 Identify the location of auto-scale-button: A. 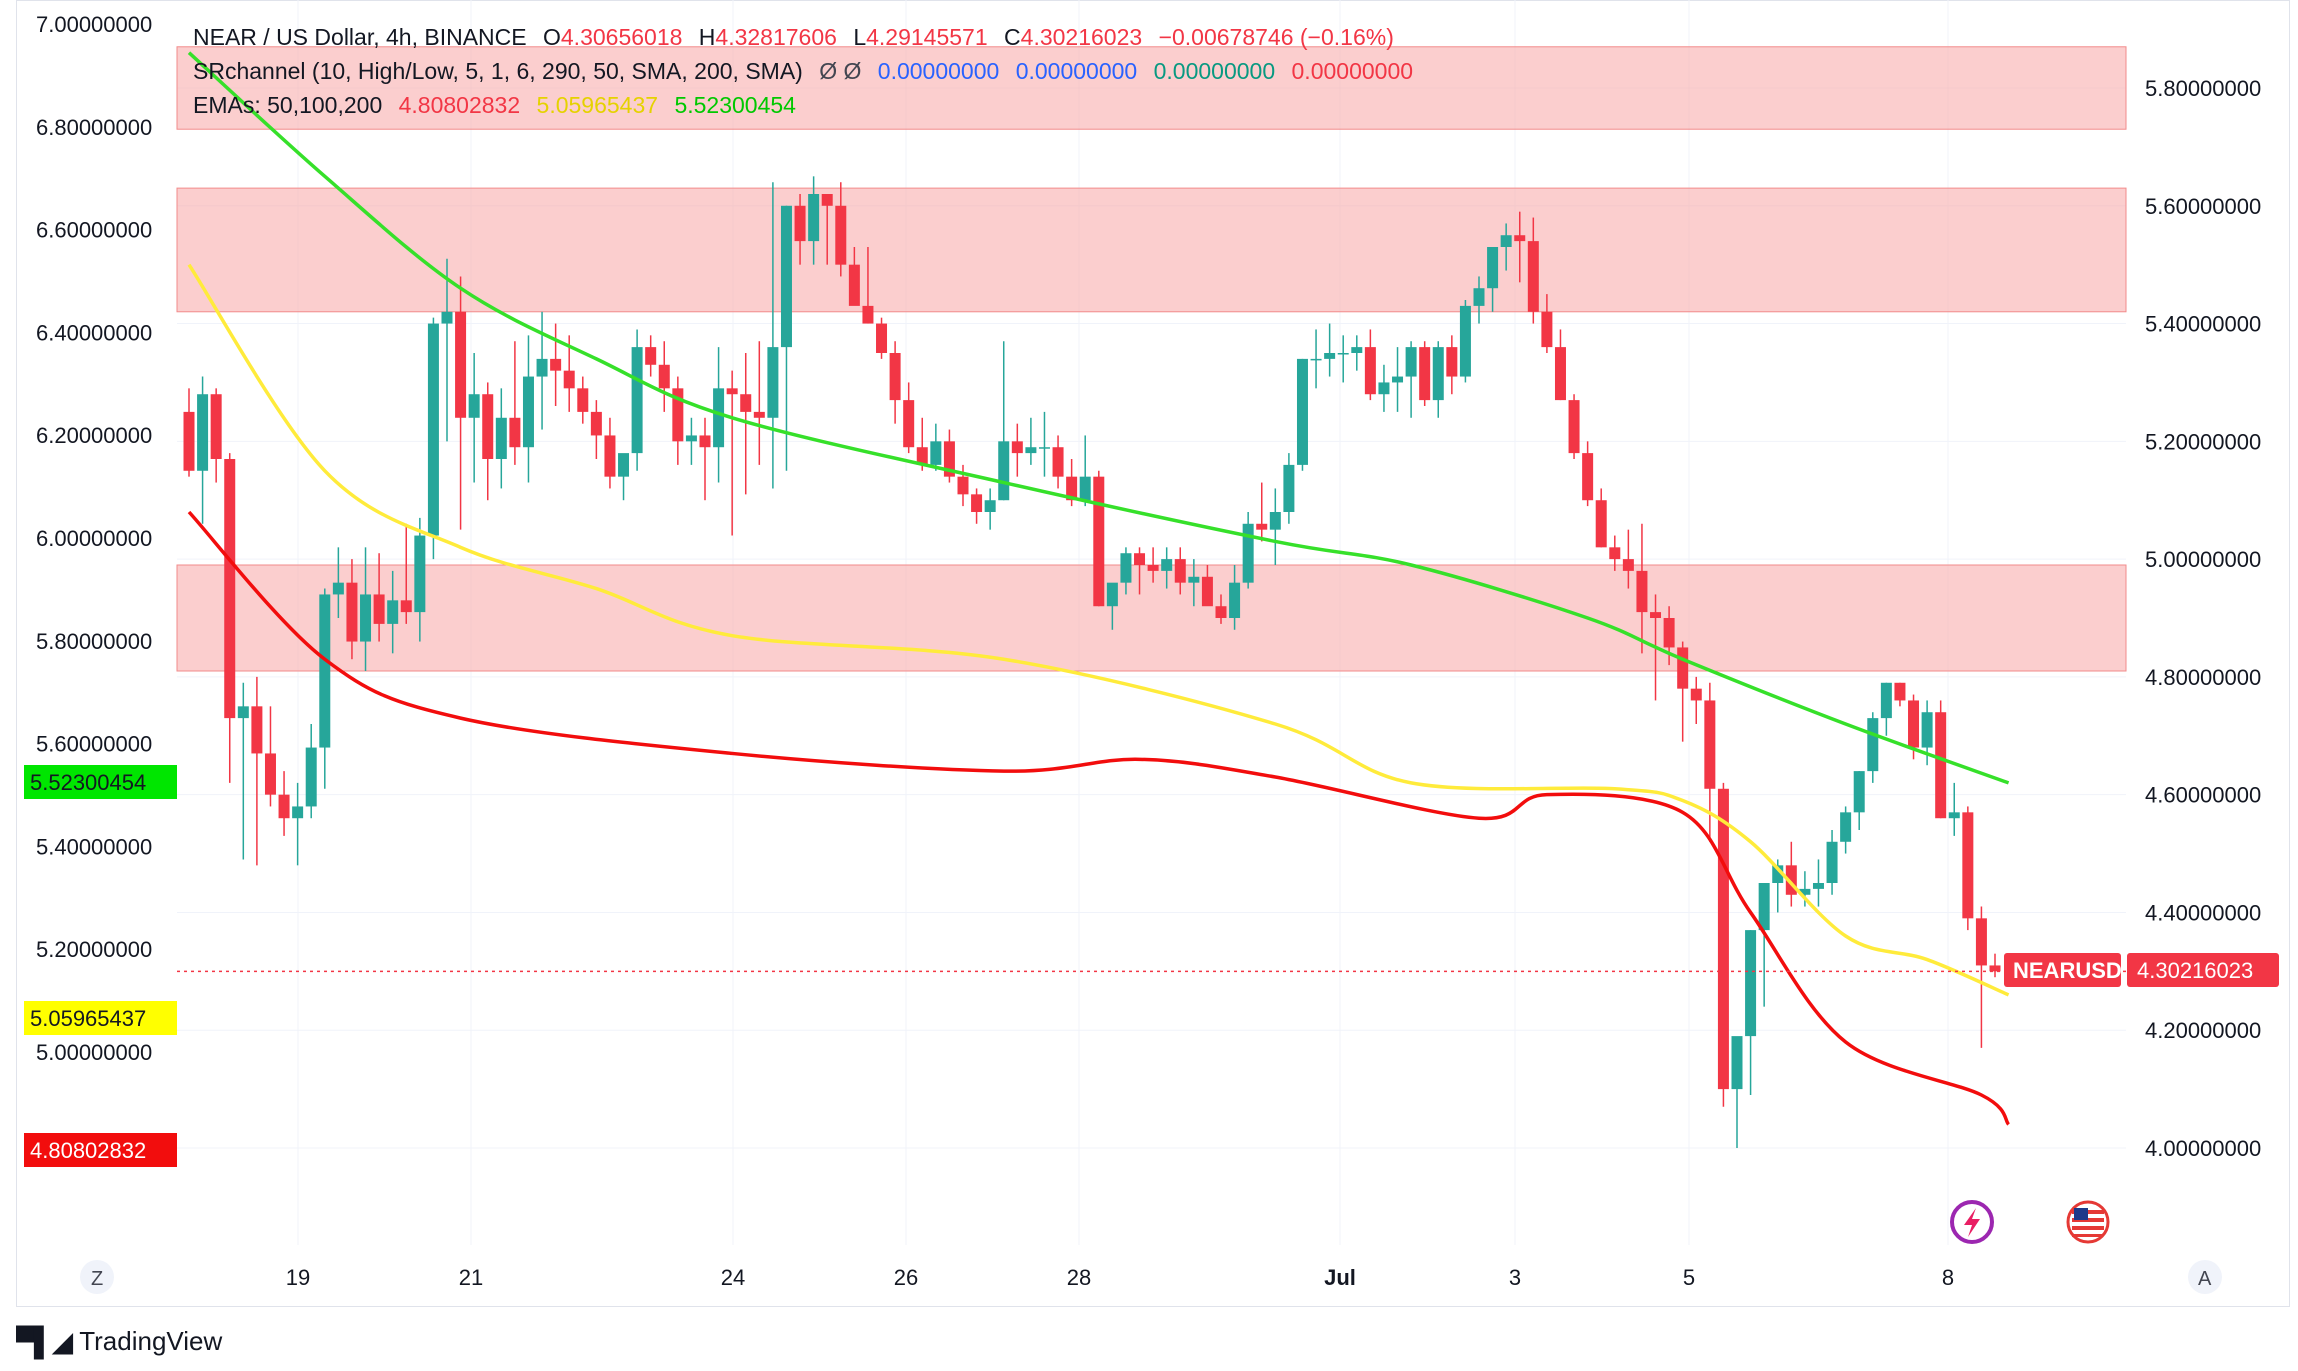
(2205, 1277).